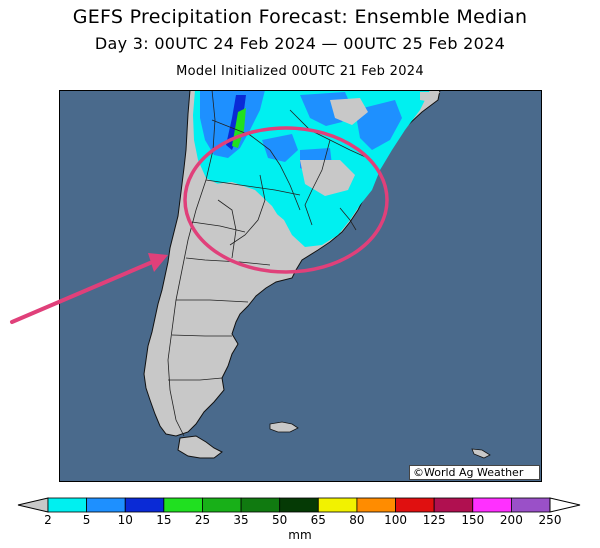 This screenshot has width=600, height=548. What do you see at coordinates (125, 520) in the screenshot?
I see `colorbar-tick-10: 10` at bounding box center [125, 520].